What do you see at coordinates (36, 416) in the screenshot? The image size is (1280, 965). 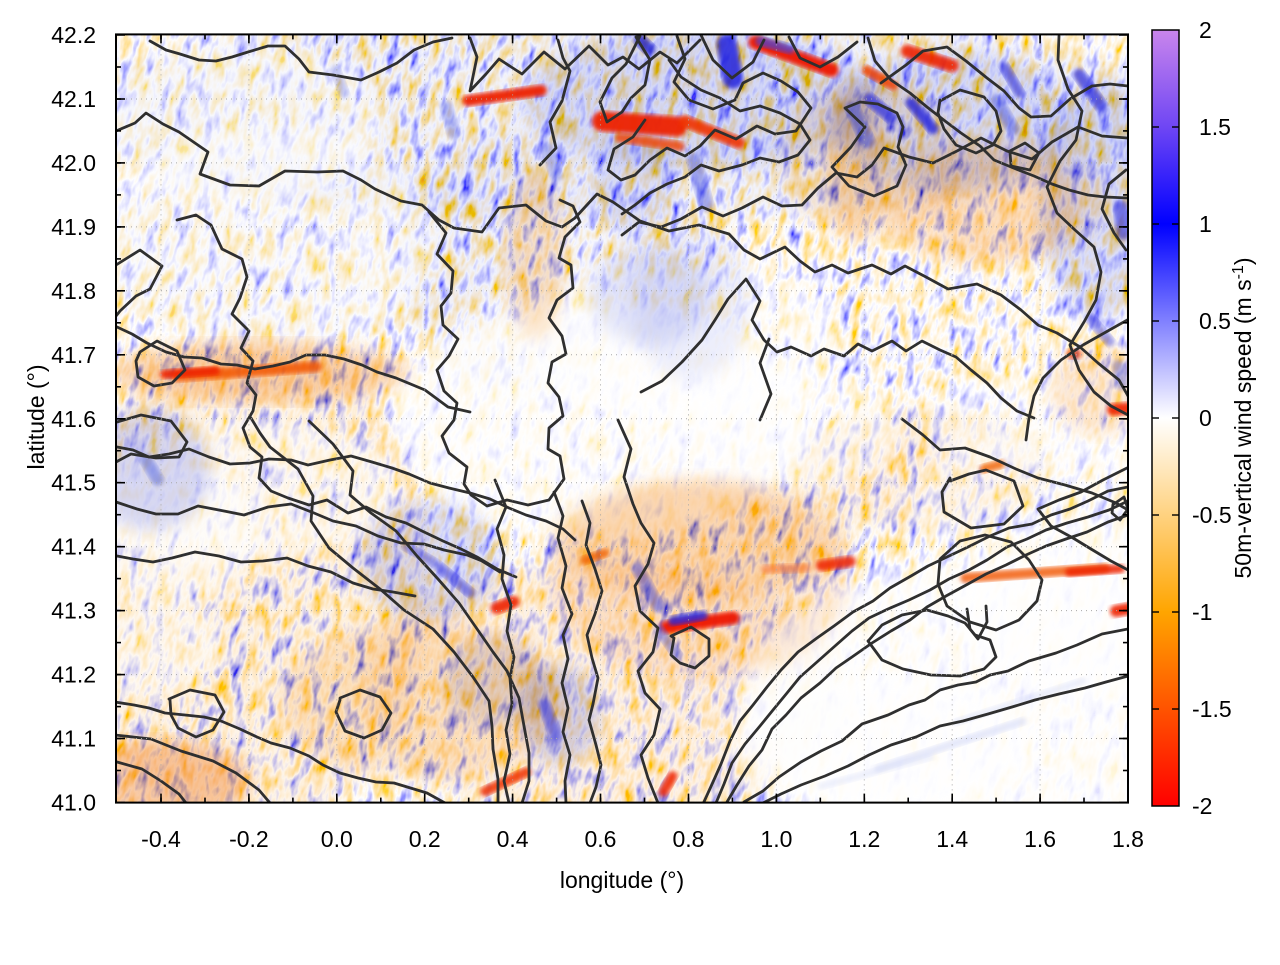 I see `svg-text: latitude (°)` at bounding box center [36, 416].